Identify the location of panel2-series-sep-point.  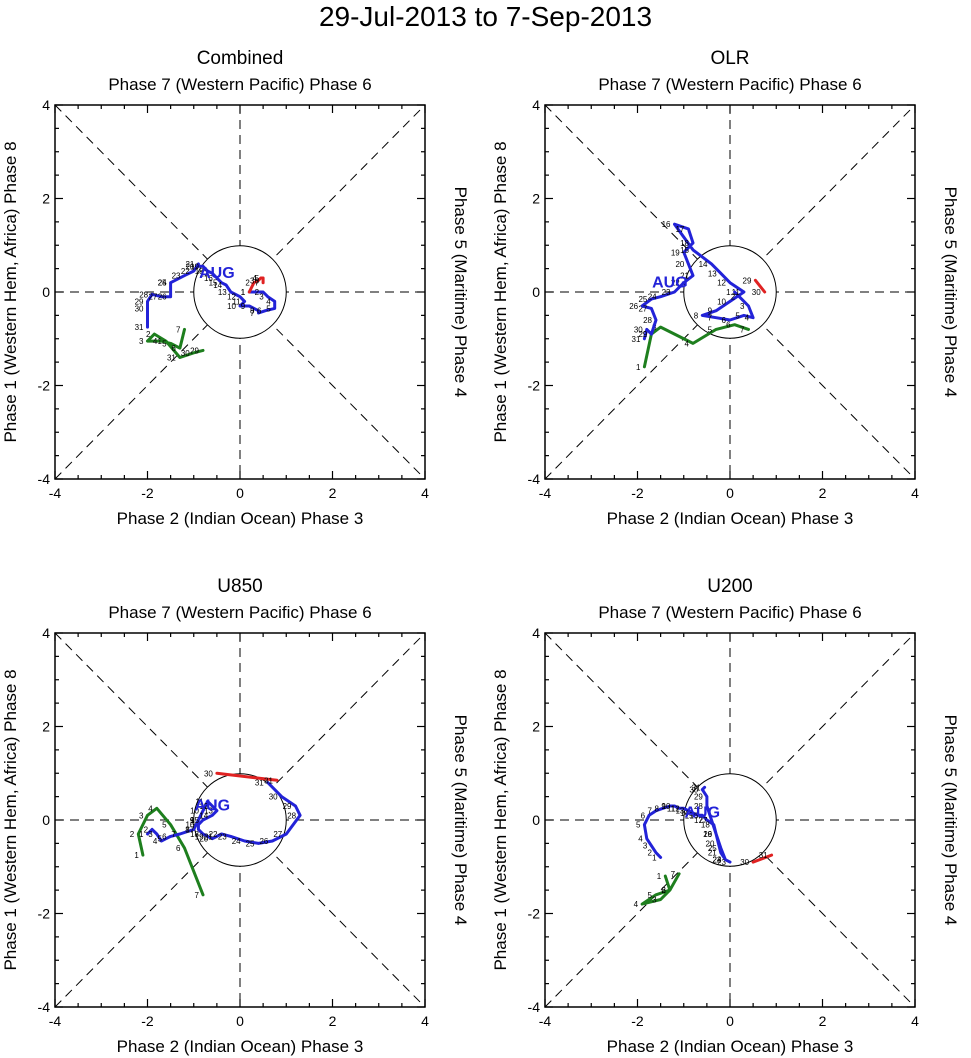
(277, 780).